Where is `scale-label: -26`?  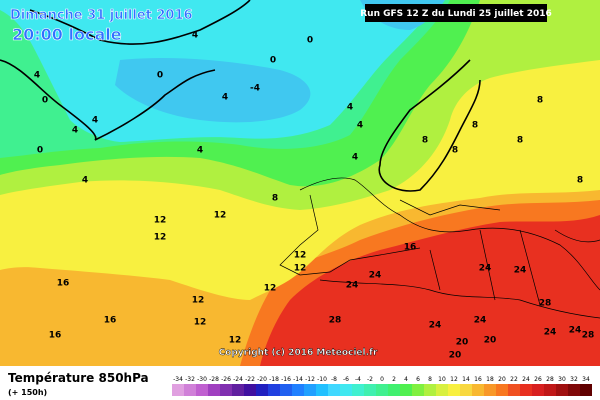 scale-label: -26 is located at coordinates (226, 379).